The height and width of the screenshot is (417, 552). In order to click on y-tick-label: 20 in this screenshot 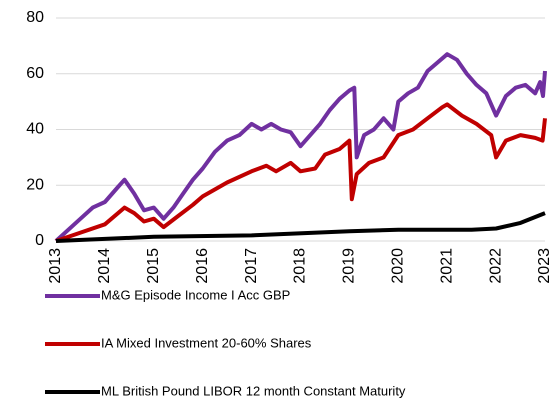, I will do `click(35, 184)`.